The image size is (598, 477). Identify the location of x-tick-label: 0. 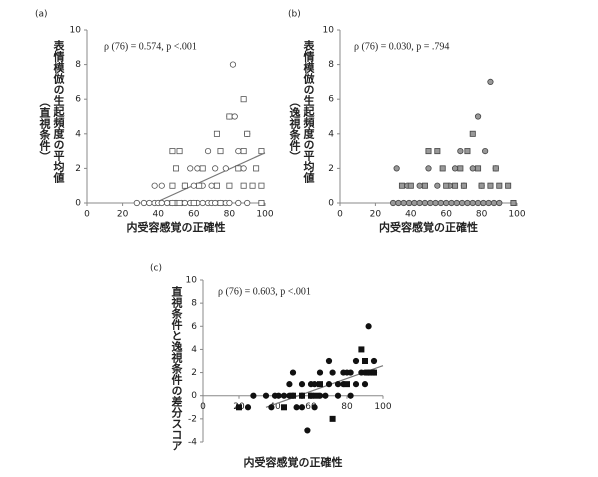
(340, 215).